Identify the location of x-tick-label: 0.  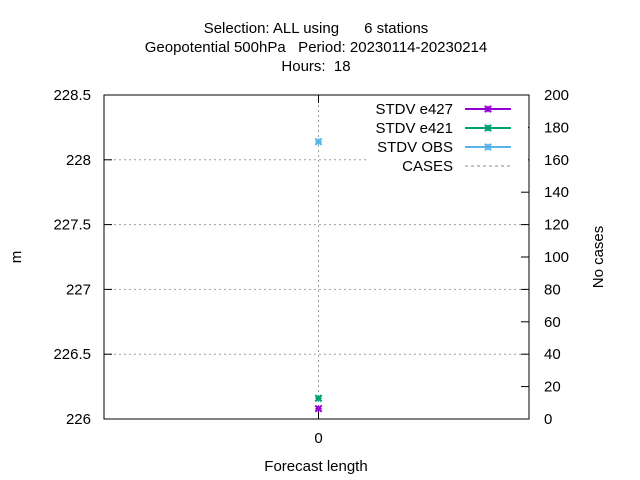
(318, 438).